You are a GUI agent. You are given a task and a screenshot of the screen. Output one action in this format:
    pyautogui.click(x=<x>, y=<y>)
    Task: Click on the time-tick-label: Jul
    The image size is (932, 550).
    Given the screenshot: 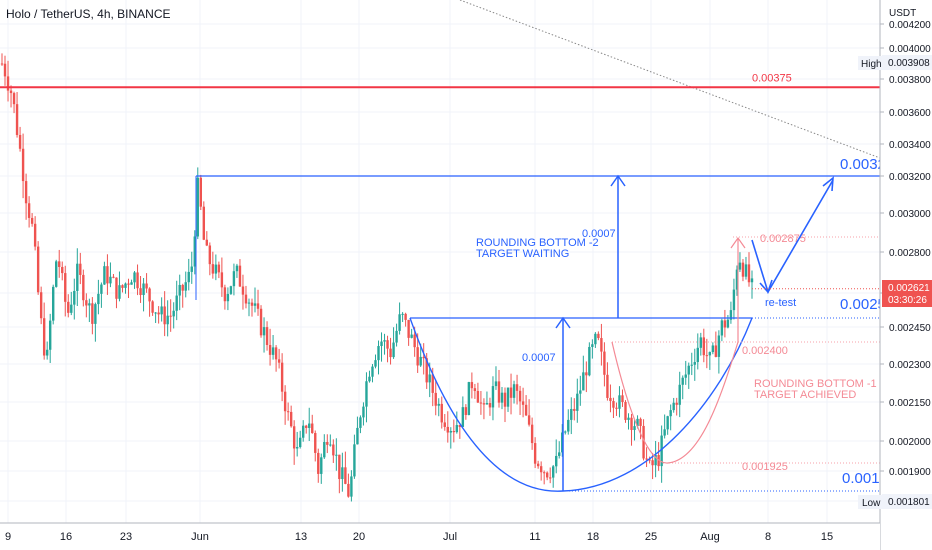 What is the action you would take?
    pyautogui.click(x=450, y=537)
    